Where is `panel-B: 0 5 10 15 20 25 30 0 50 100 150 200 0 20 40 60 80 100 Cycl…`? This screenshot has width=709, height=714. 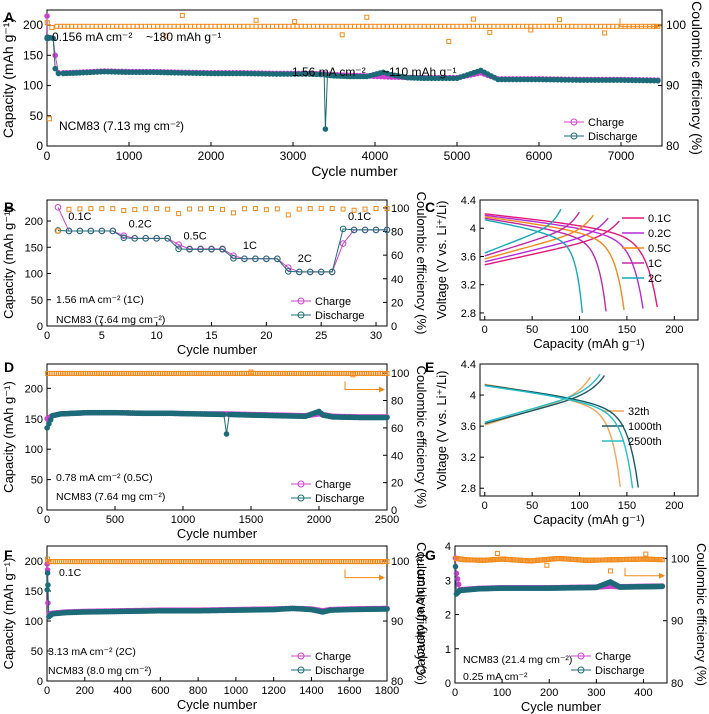 panel-B: 0 5 10 15 20 25 30 0 50 100 150 200 0 20 40 60 80 100 Cycl… is located at coordinates (215, 274).